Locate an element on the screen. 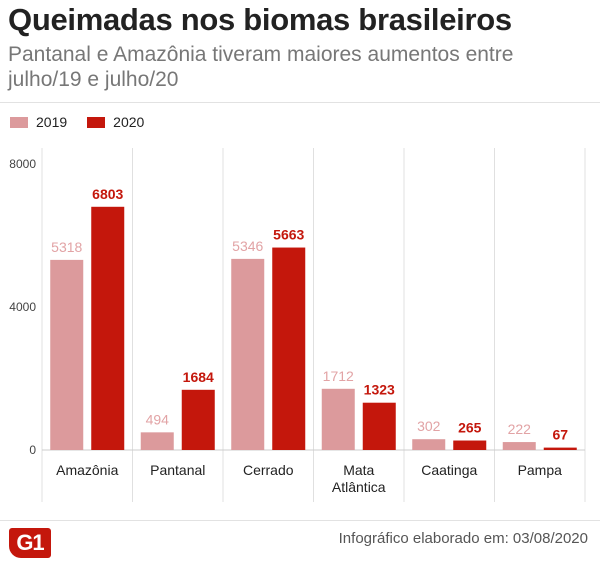 The image size is (600, 570). data-label-2020: 6803 is located at coordinates (107, 194).